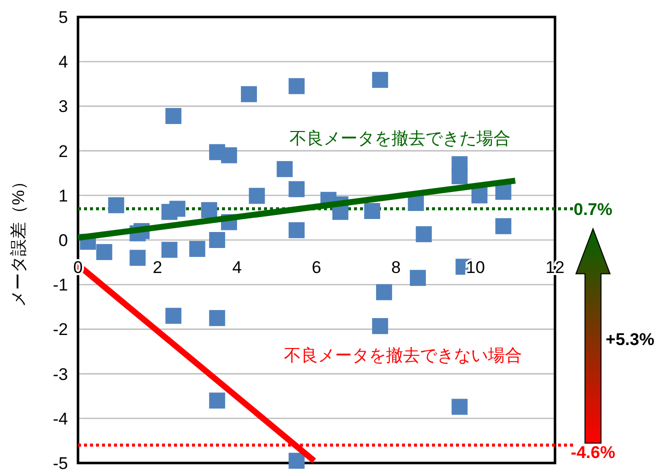 This screenshot has height=474, width=661. Describe the element at coordinates (63, 17) in the screenshot. I see `y-tick-label: 5` at that location.